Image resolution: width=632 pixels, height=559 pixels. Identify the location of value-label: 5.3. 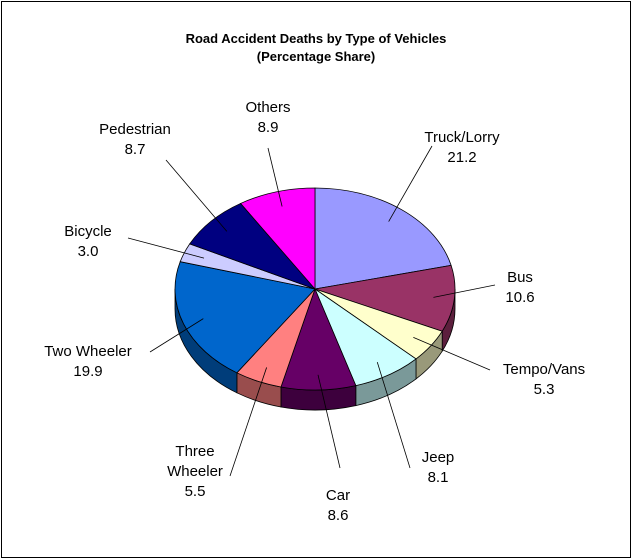
(544, 389).